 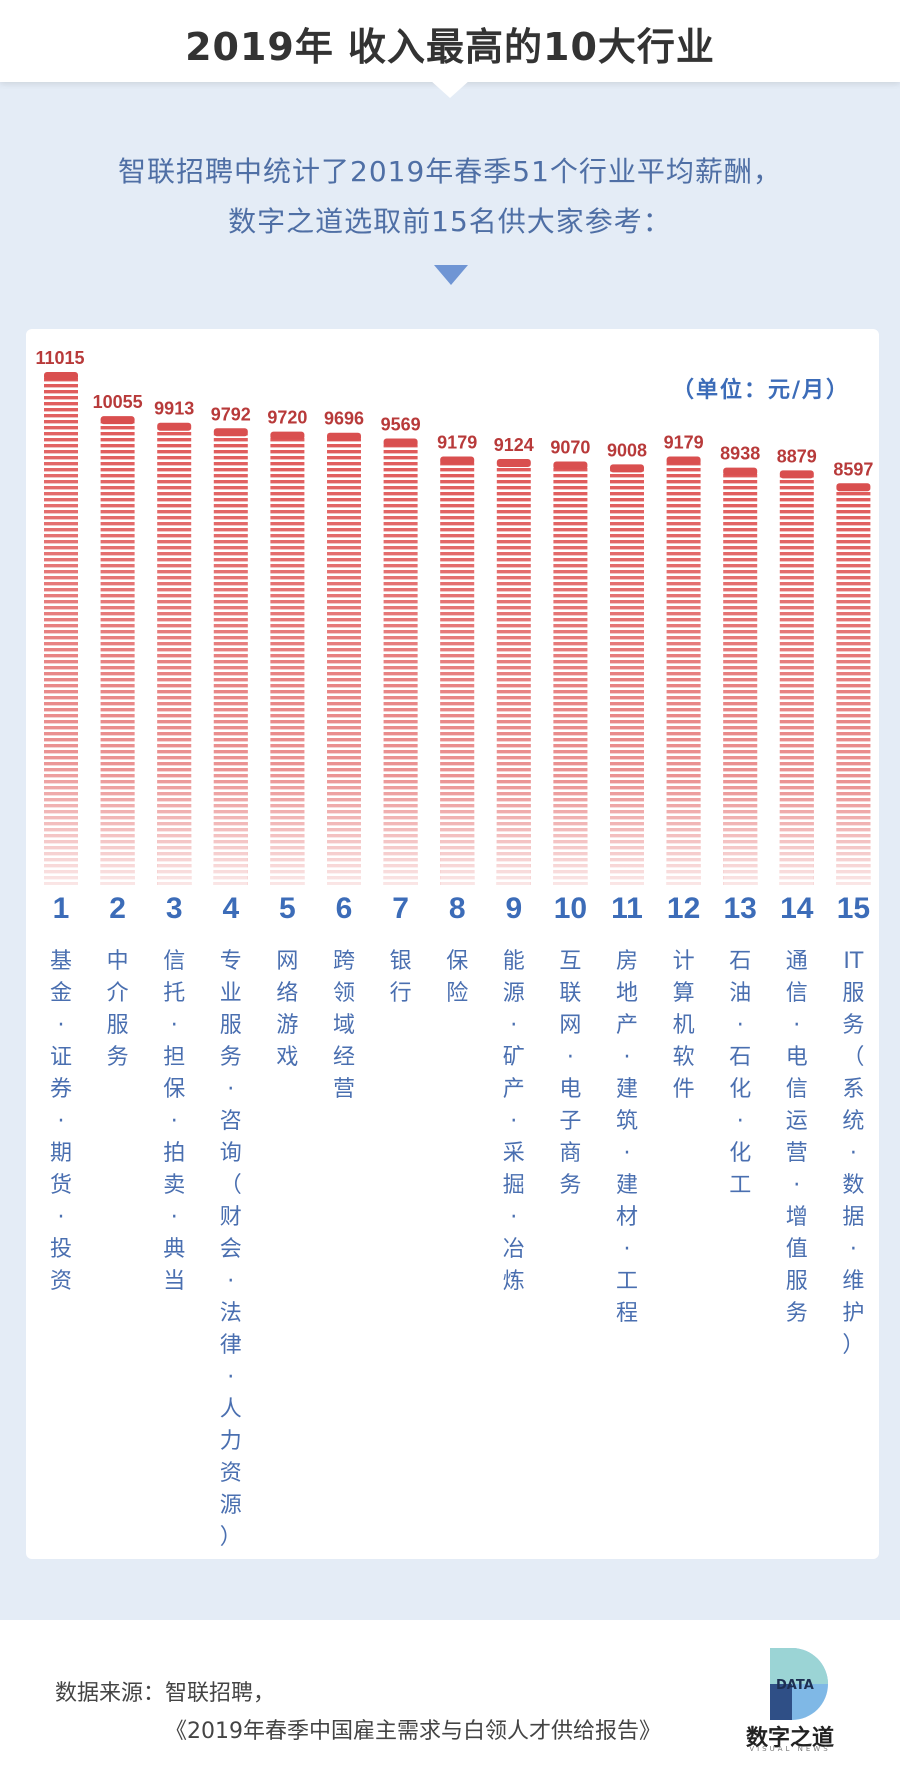 I want to click on rank-label: 3, so click(x=174, y=908).